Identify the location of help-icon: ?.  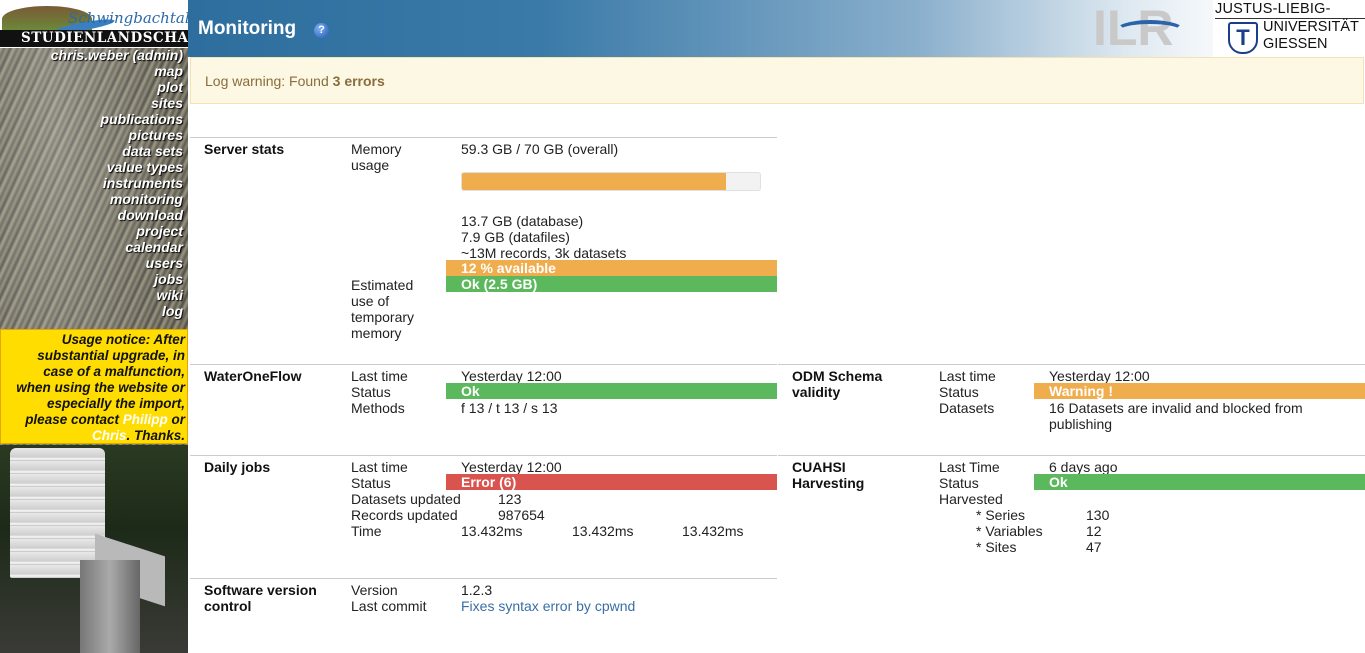
(321, 30).